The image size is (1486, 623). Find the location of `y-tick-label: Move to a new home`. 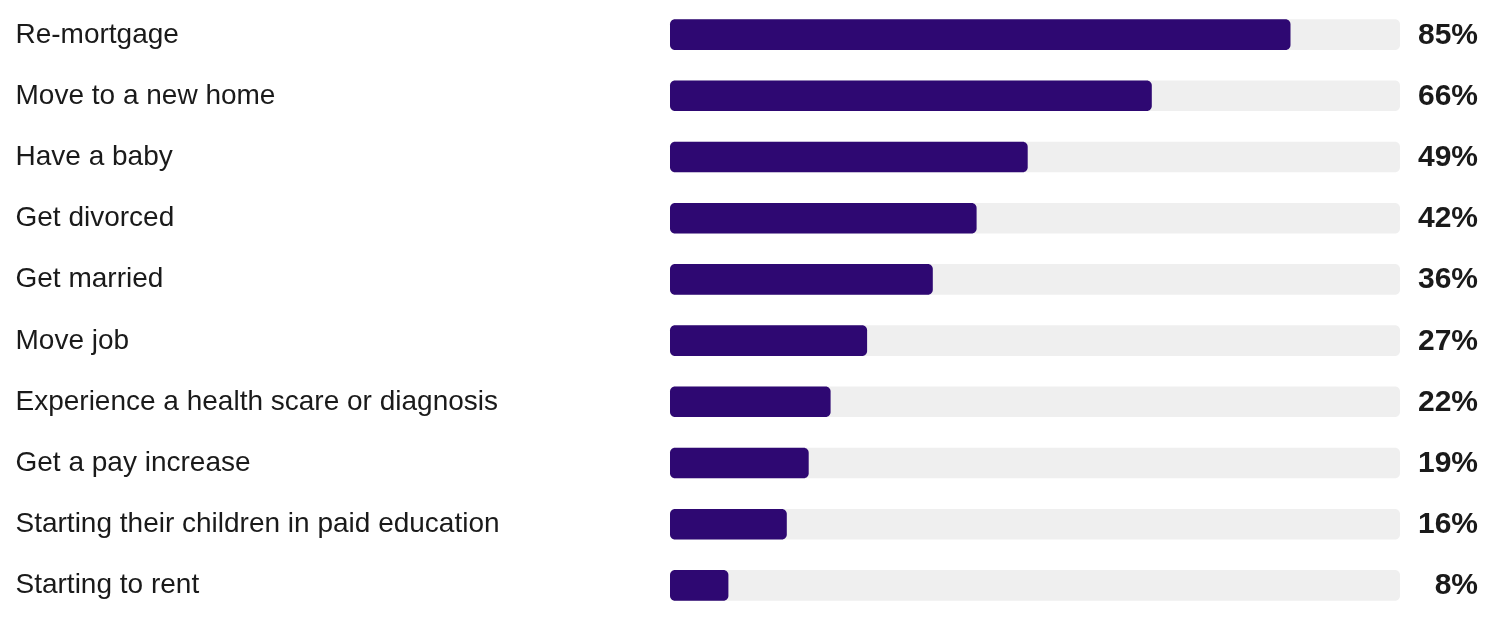

y-tick-label: Move to a new home is located at coordinates (145, 94).